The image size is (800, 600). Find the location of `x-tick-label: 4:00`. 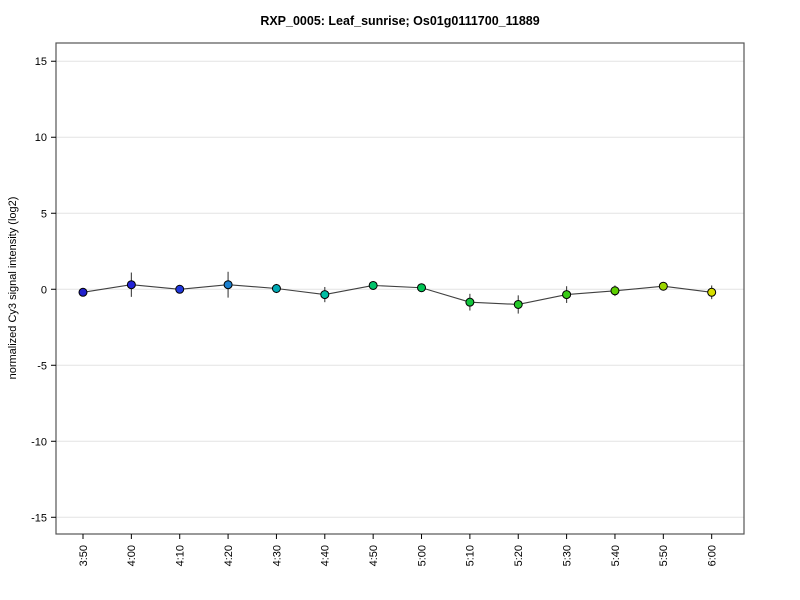

x-tick-label: 4:00 is located at coordinates (132, 555).